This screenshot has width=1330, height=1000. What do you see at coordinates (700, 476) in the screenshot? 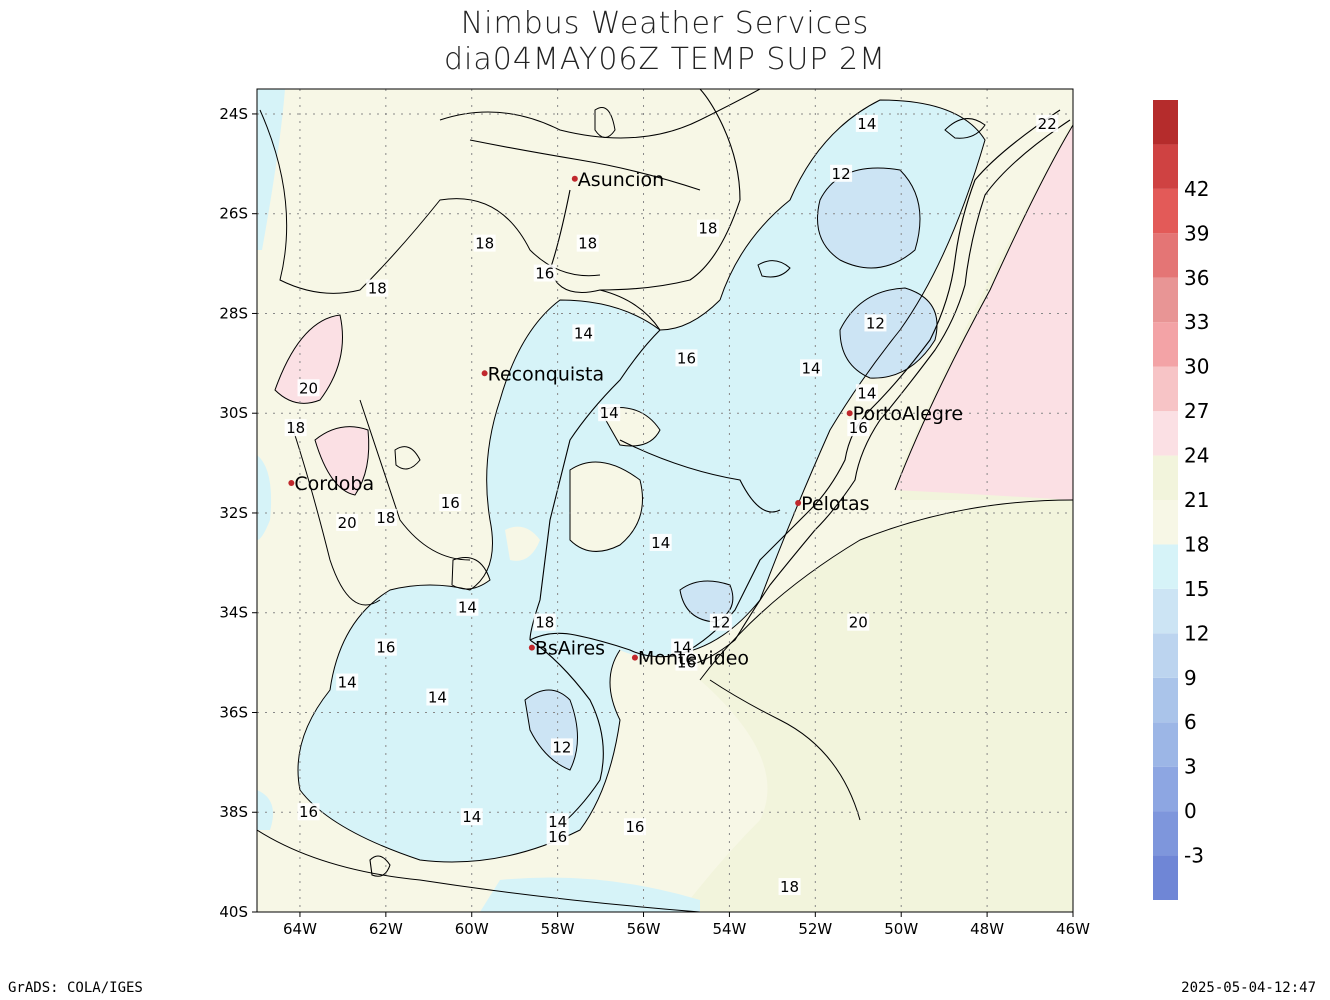
I see `border-brazil-uruguay` at bounding box center [700, 476].